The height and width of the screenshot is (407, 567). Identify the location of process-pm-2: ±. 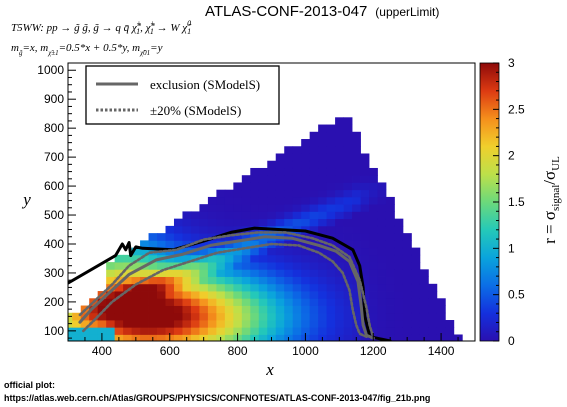
(152, 23).